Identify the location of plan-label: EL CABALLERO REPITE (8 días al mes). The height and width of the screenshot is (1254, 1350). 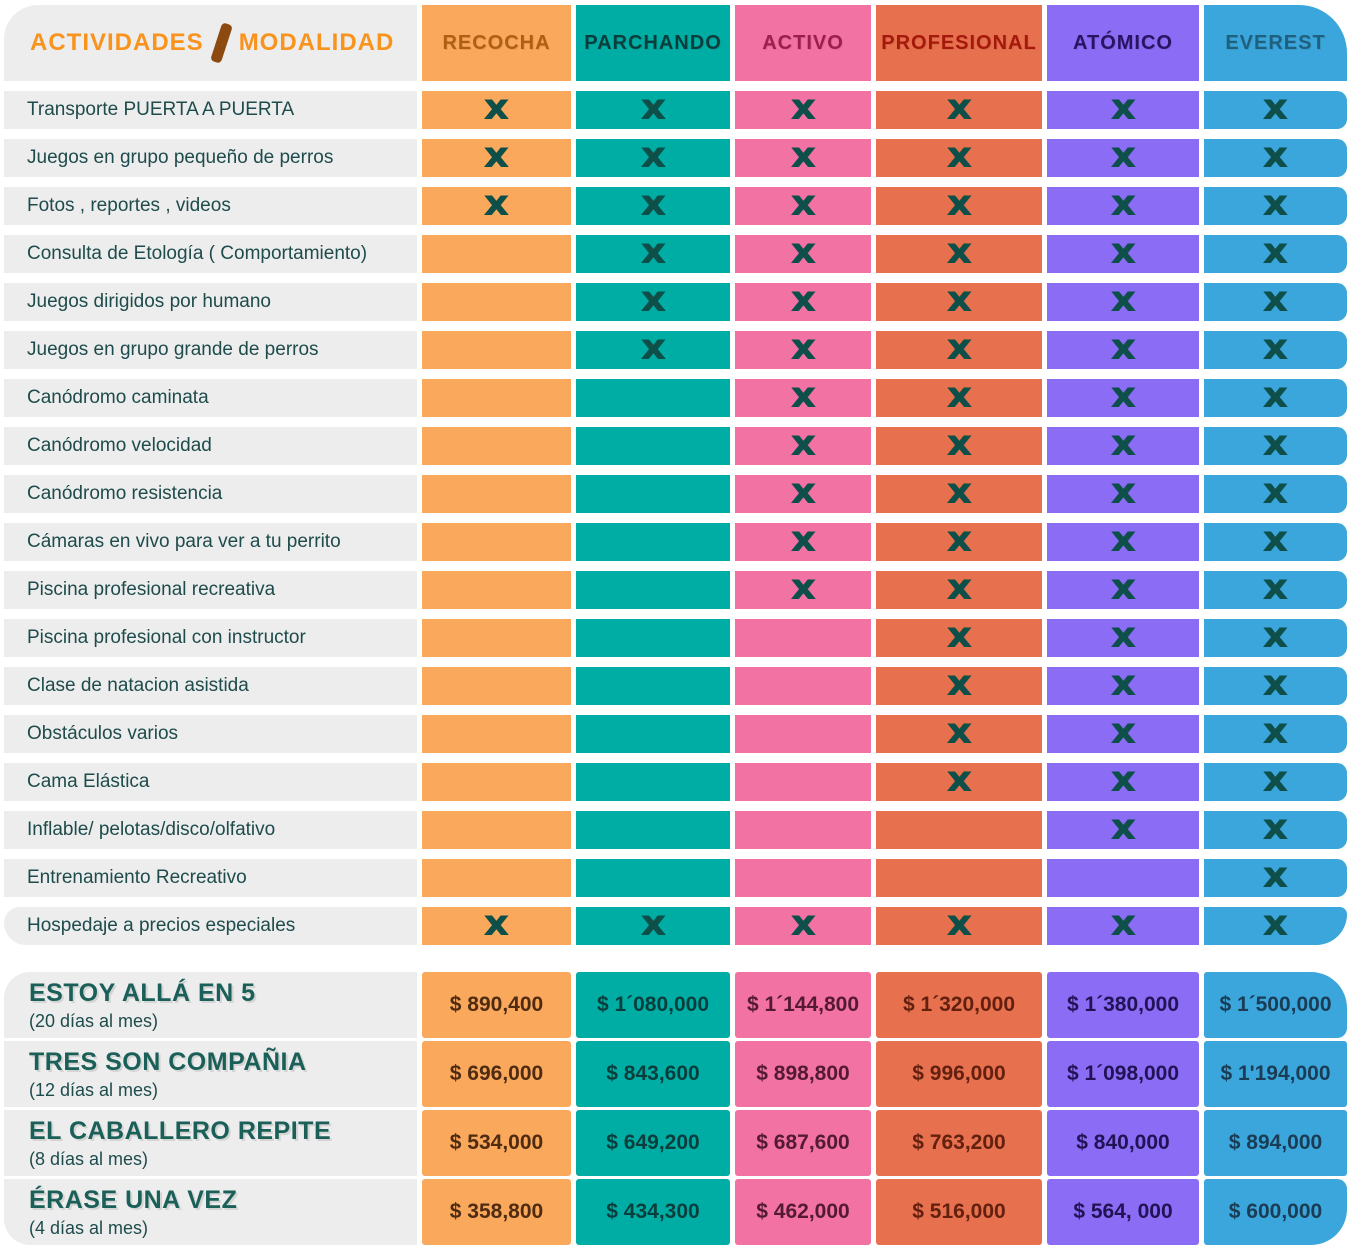
(210, 1143).